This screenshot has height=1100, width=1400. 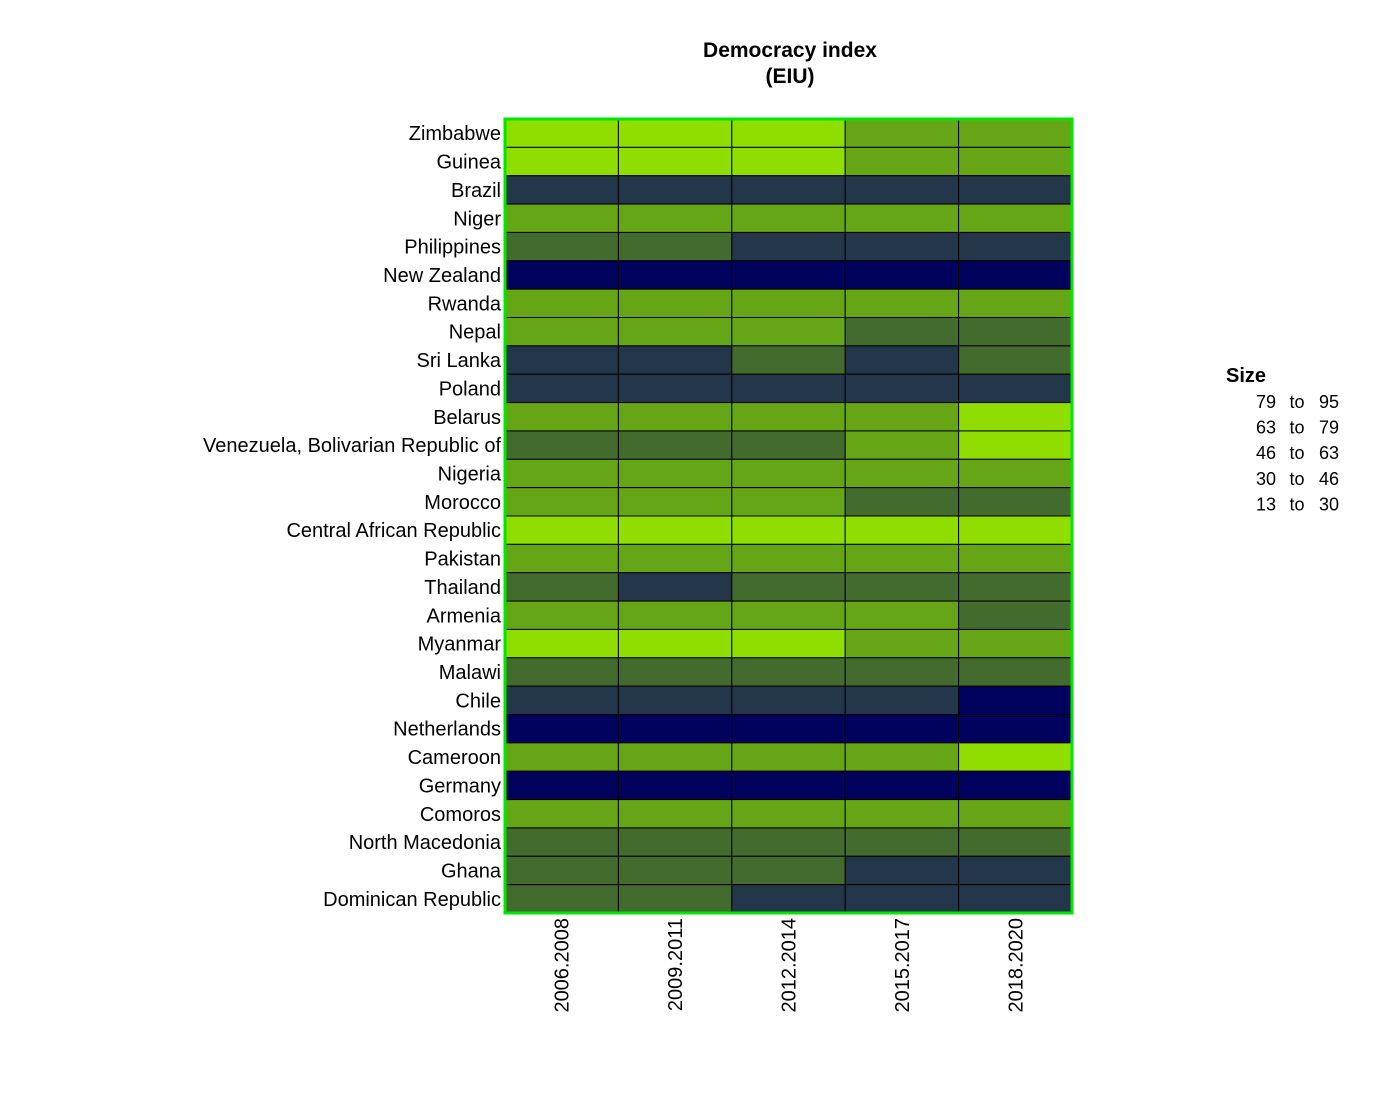 I want to click on row-label: Morocco, so click(x=462, y=503).